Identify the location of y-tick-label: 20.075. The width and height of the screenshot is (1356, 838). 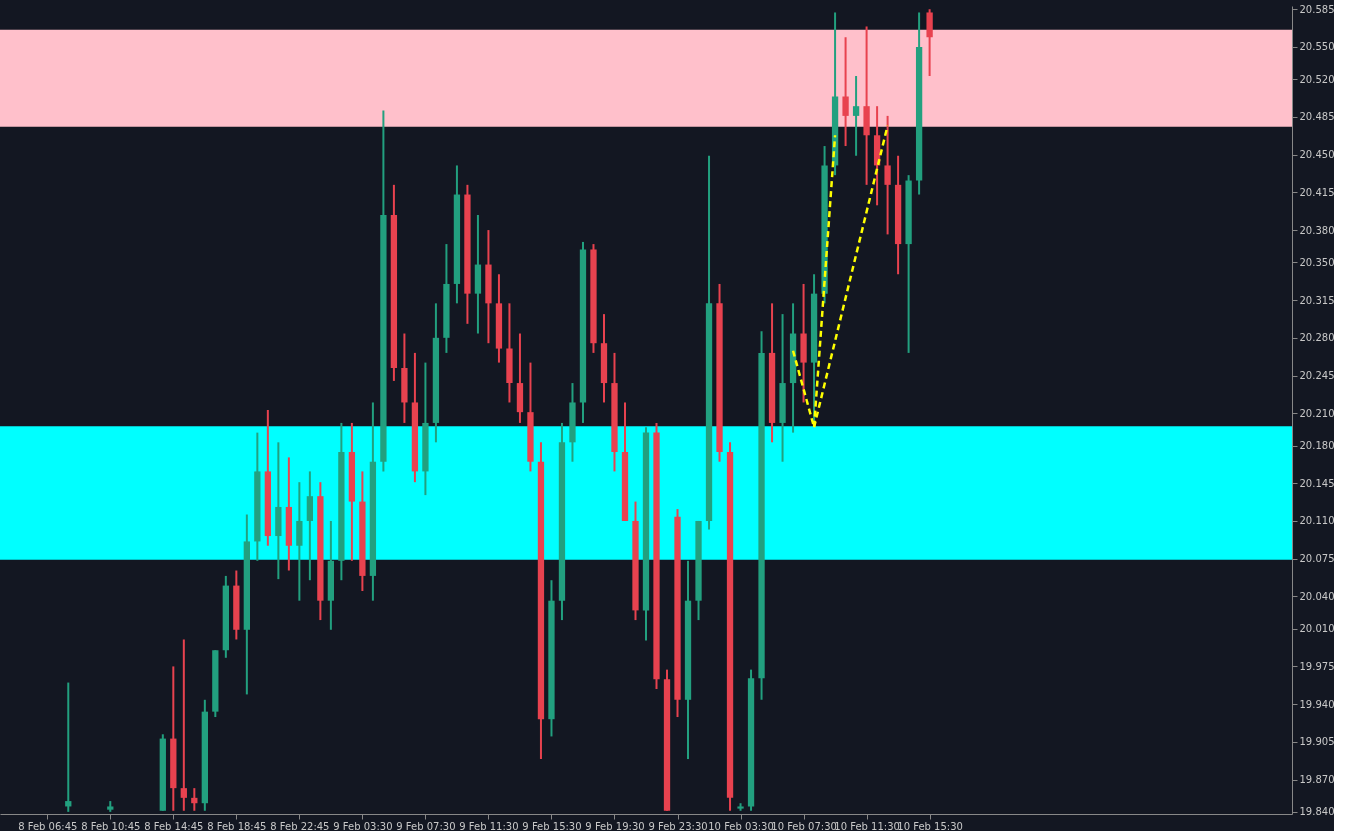
(1317, 559).